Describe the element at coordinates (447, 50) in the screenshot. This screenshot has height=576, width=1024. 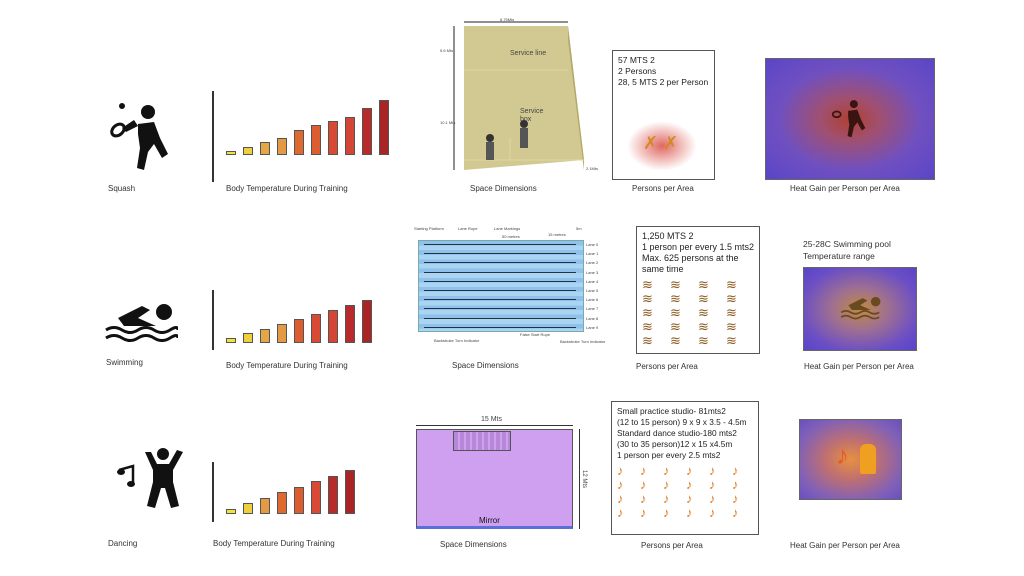
I see `dim-upper: 5.6 Mts` at that location.